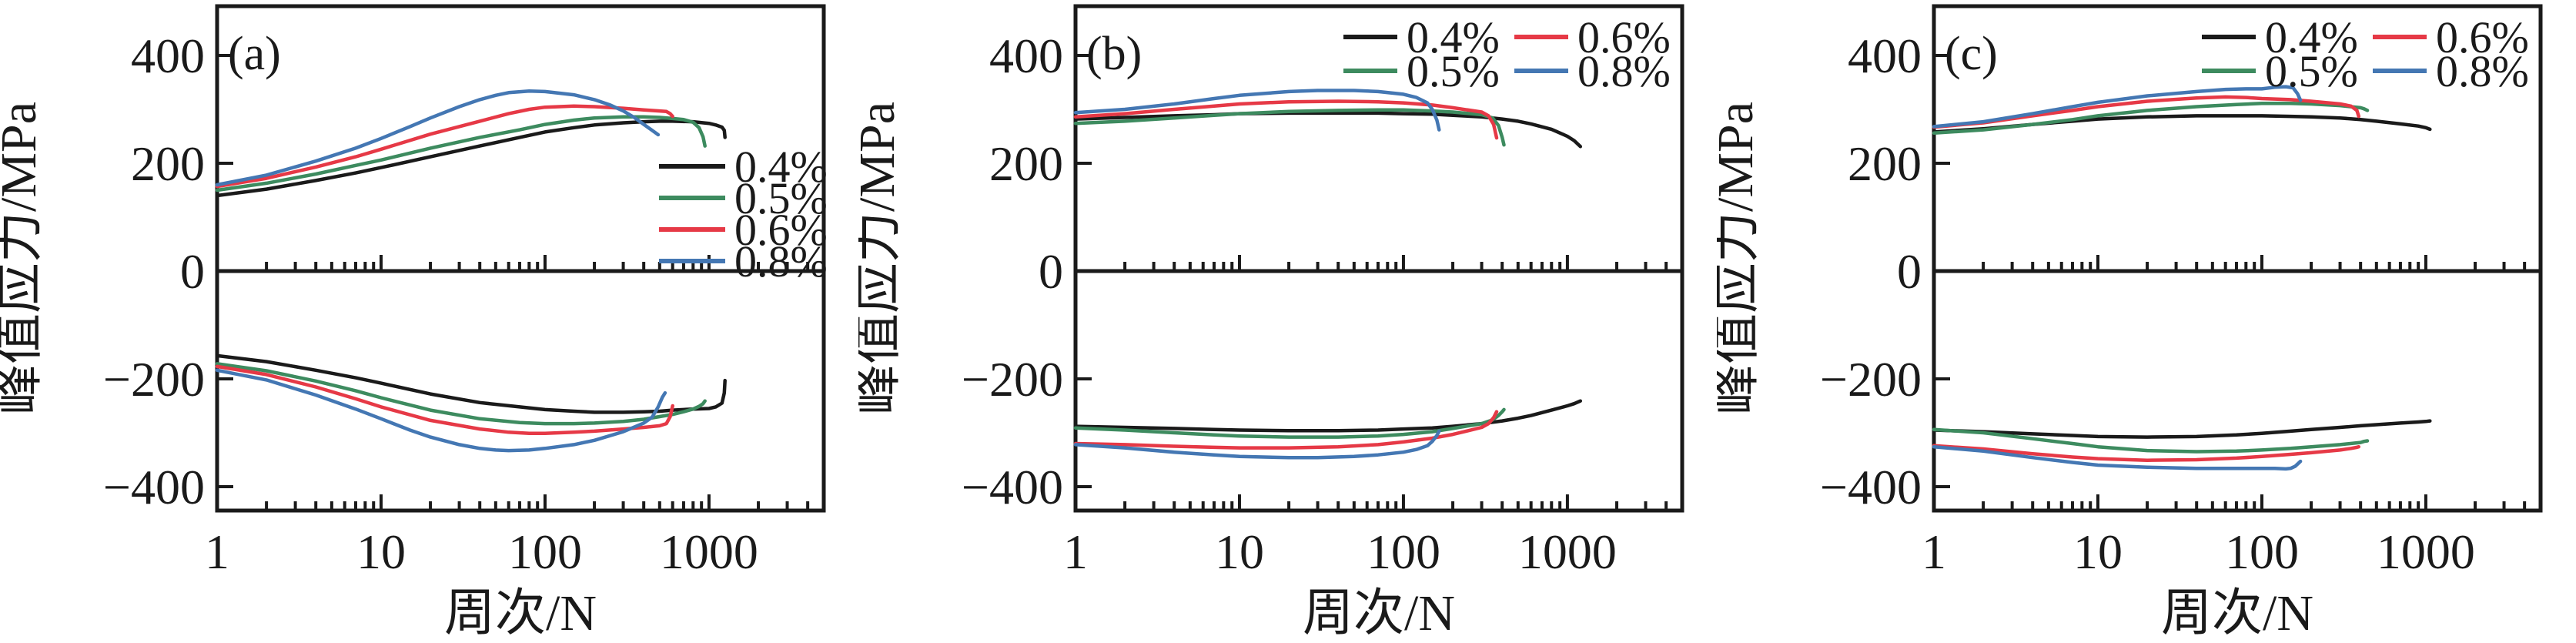 This screenshot has height=643, width=2576. I want to click on peak-stress-line-0.4%, so click(471, 158).